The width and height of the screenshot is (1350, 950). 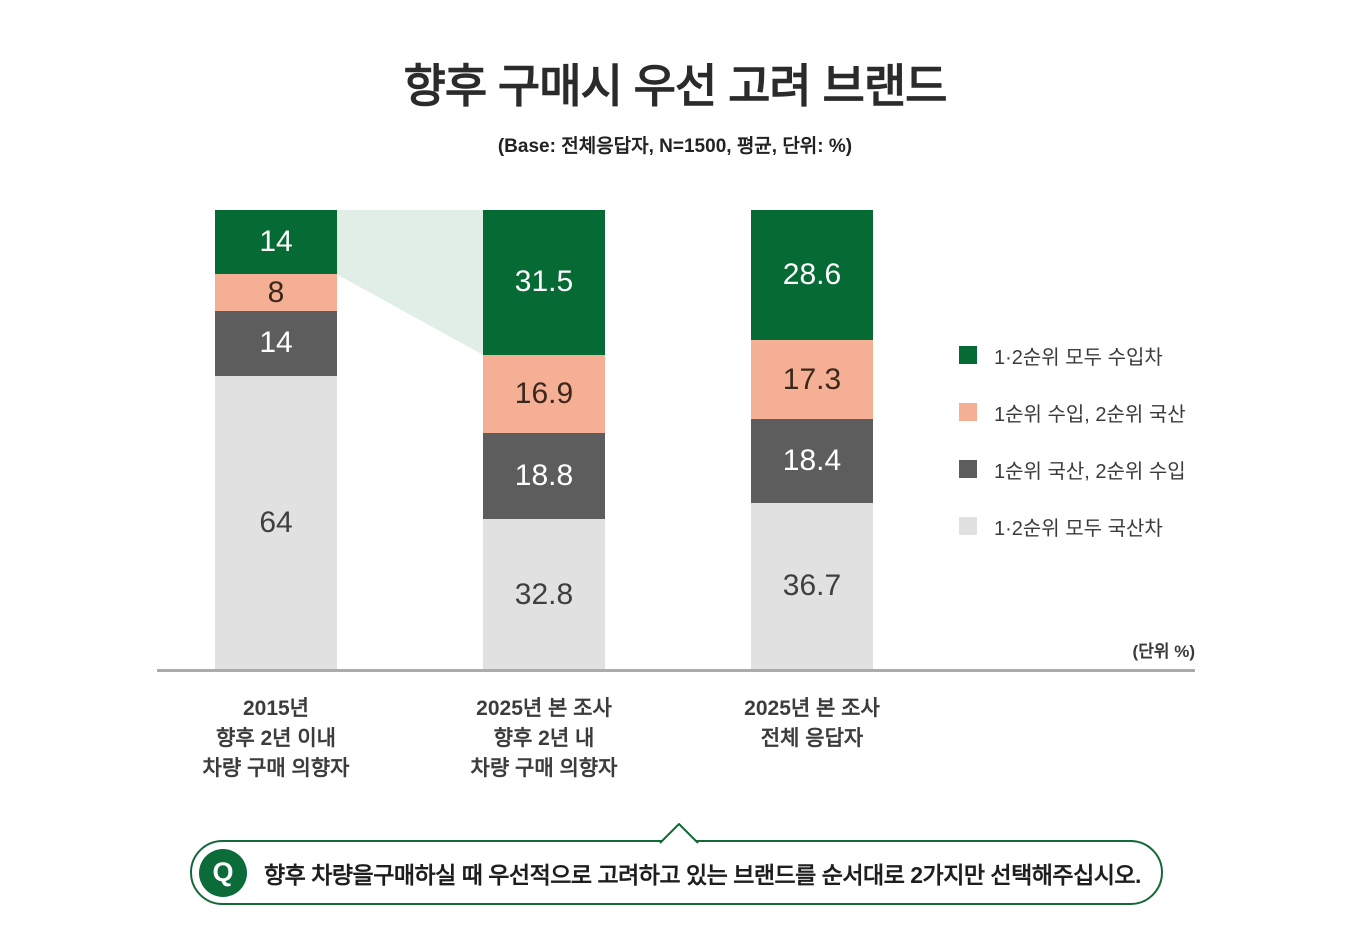 What do you see at coordinates (676, 670) in the screenshot?
I see `x-axis-line` at bounding box center [676, 670].